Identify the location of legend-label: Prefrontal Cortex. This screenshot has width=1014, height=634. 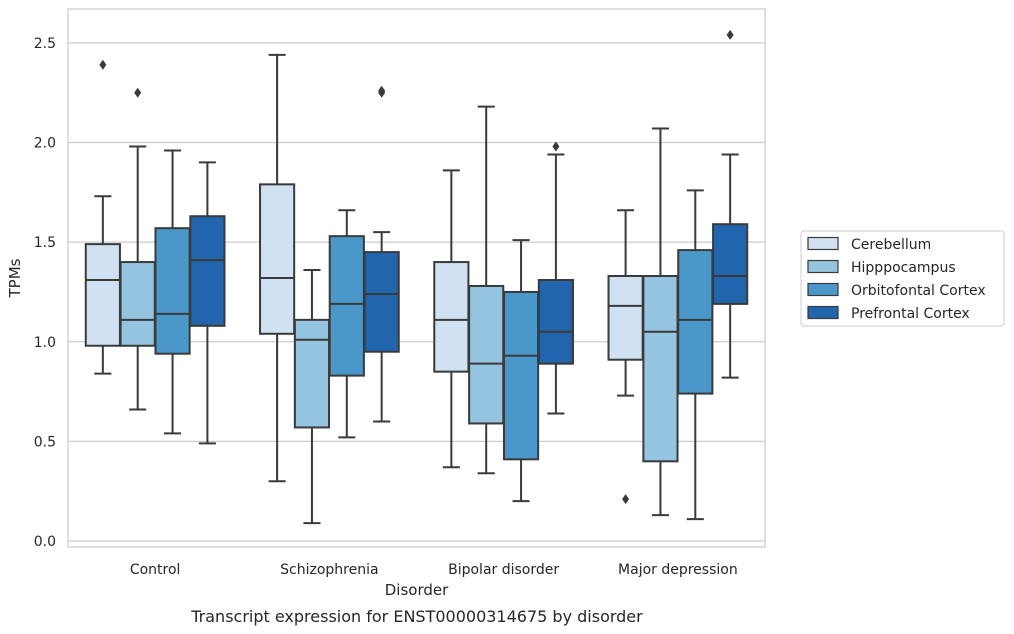
(910, 314).